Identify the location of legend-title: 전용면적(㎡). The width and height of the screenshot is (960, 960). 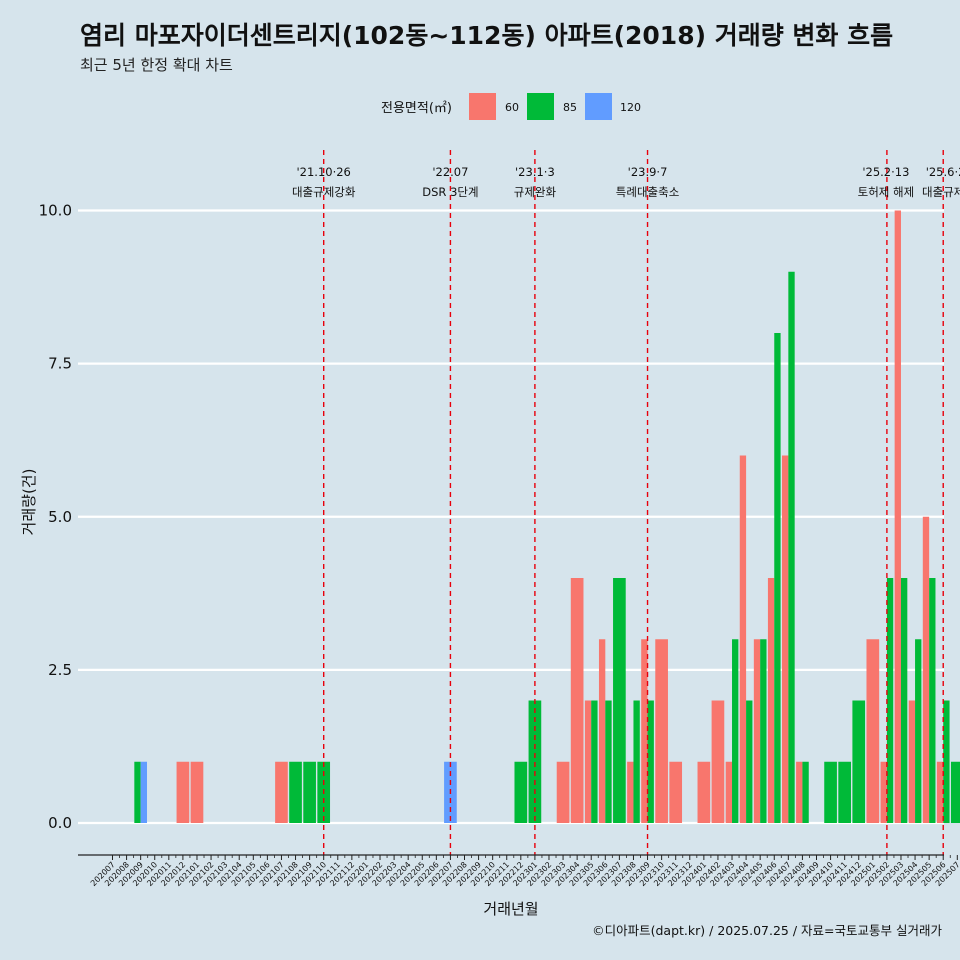
(416, 108).